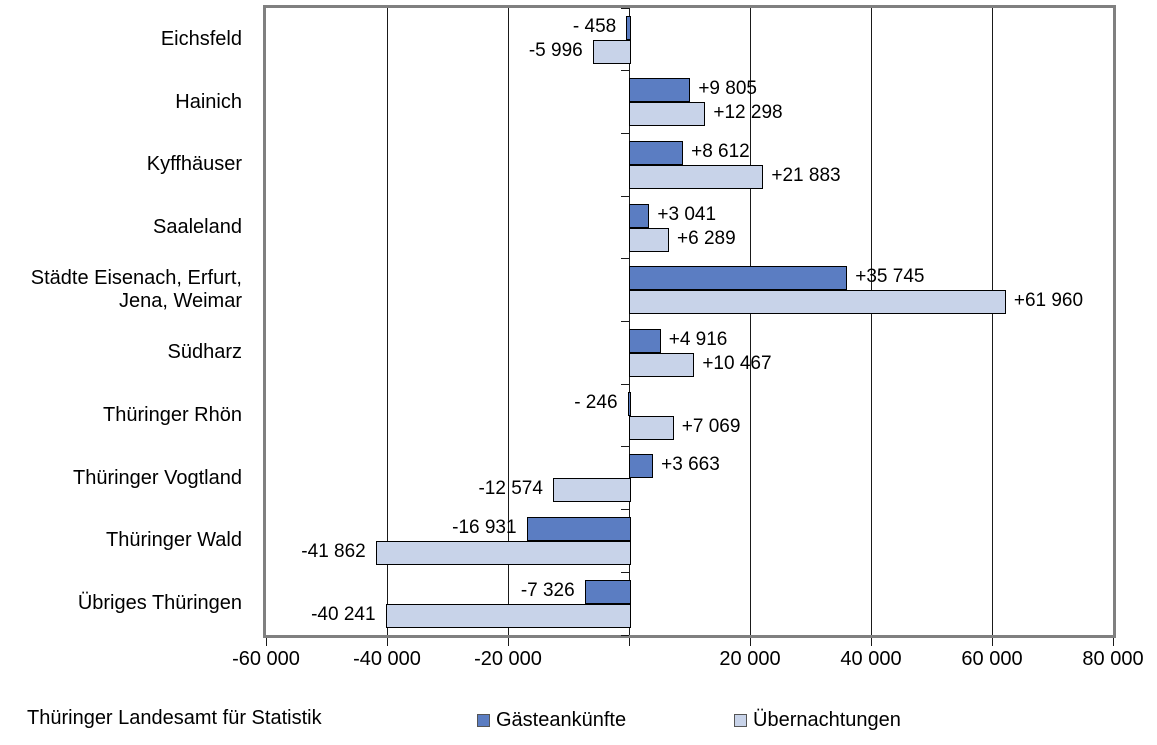 Image resolution: width=1157 pixels, height=745 pixels. Describe the element at coordinates (194, 164) in the screenshot. I see `category-label: Kyffhäuser` at that location.